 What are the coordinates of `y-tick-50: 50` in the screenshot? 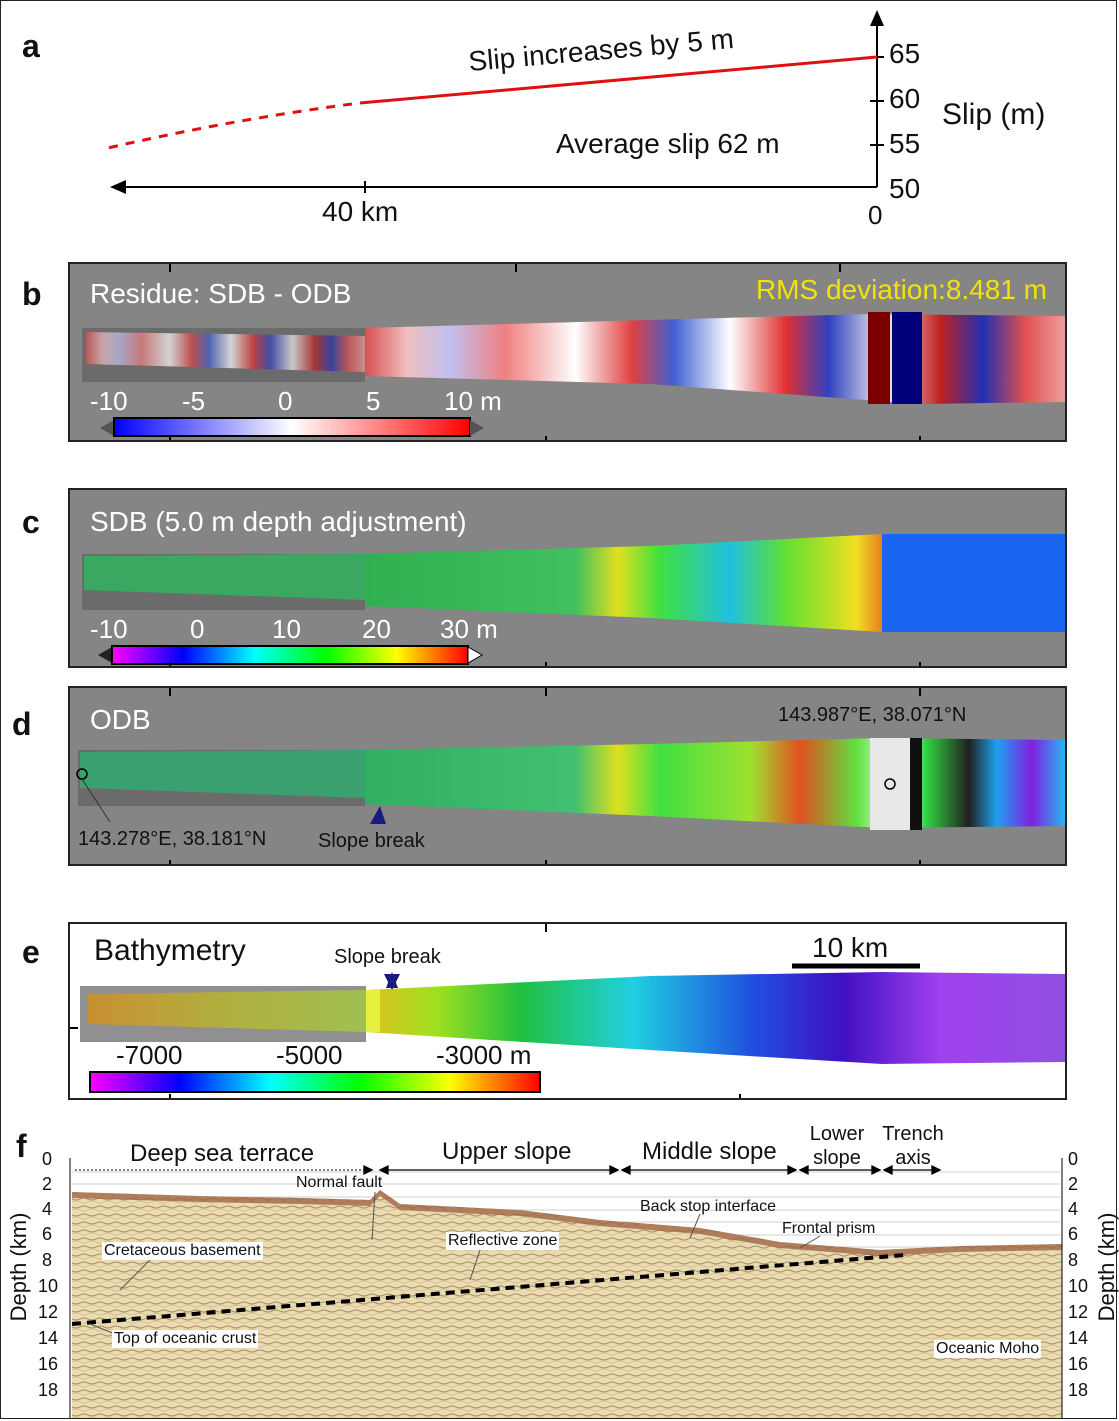 It's located at (905, 188).